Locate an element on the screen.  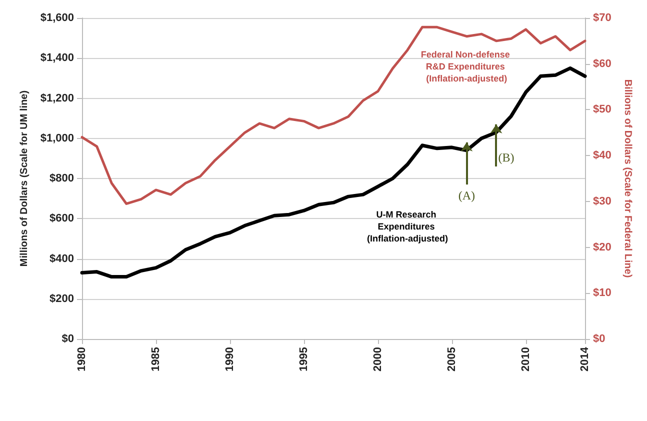
series-label: Federal Non-defense R&D Expenditures (Inflation-adjusted) is located at coordinates (466, 66).